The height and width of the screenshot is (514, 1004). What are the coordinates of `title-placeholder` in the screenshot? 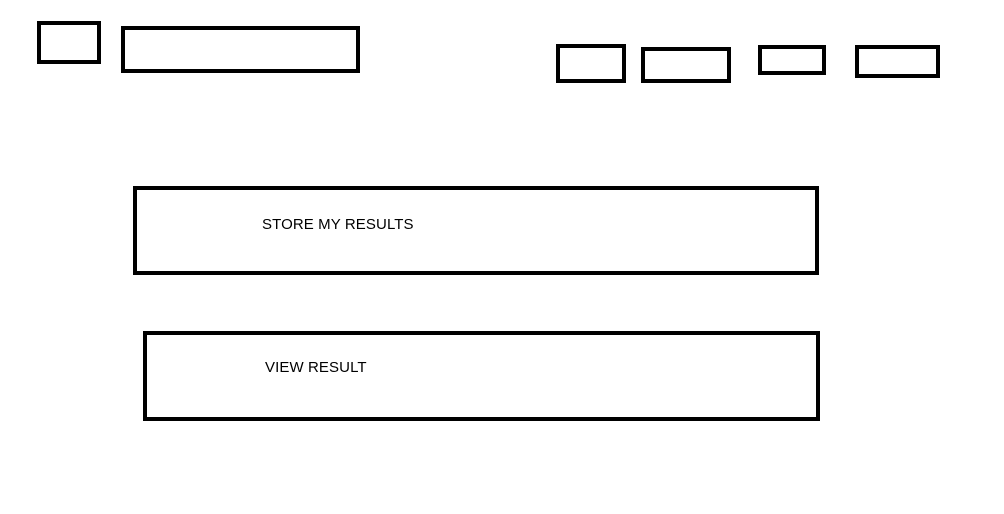 It's located at (240, 49).